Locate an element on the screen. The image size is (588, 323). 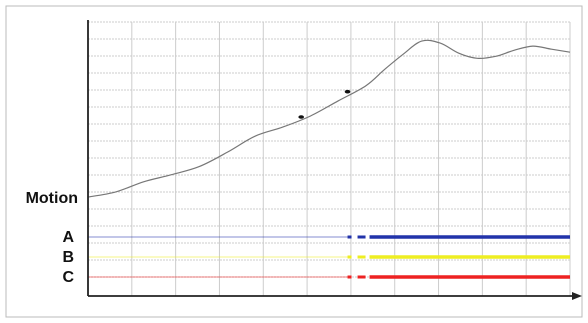
channel-label: B is located at coordinates (68, 257).